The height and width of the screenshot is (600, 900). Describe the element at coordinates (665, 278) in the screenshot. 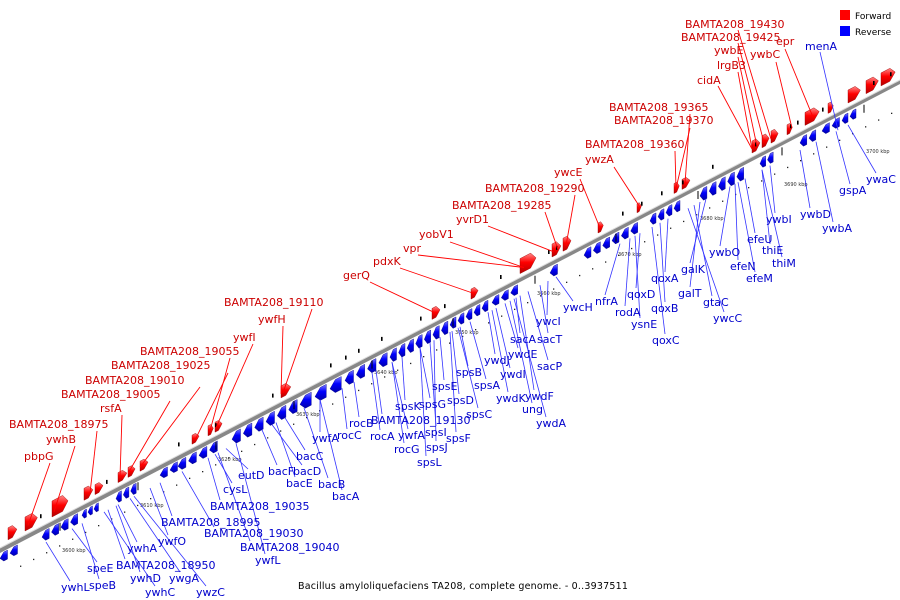

I see `reverse-gene-label: qoxA` at that location.